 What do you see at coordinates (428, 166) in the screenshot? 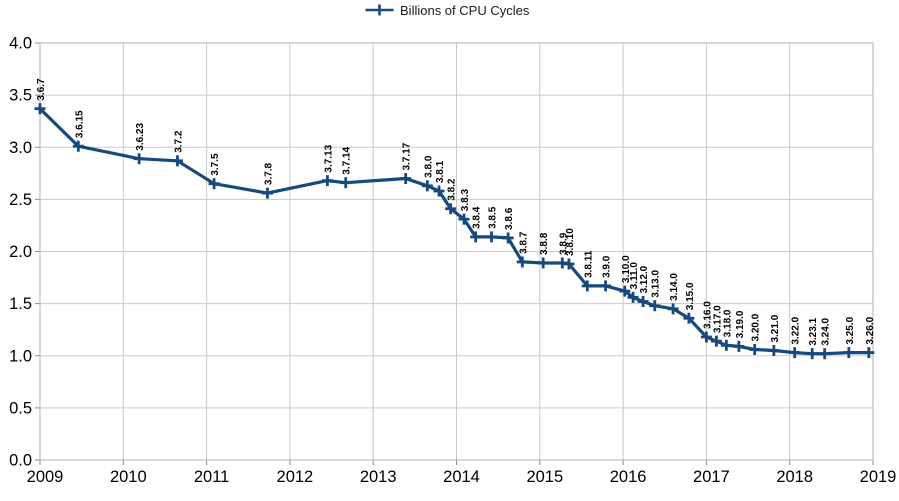
I see `data-point-label: 3.8.0` at bounding box center [428, 166].